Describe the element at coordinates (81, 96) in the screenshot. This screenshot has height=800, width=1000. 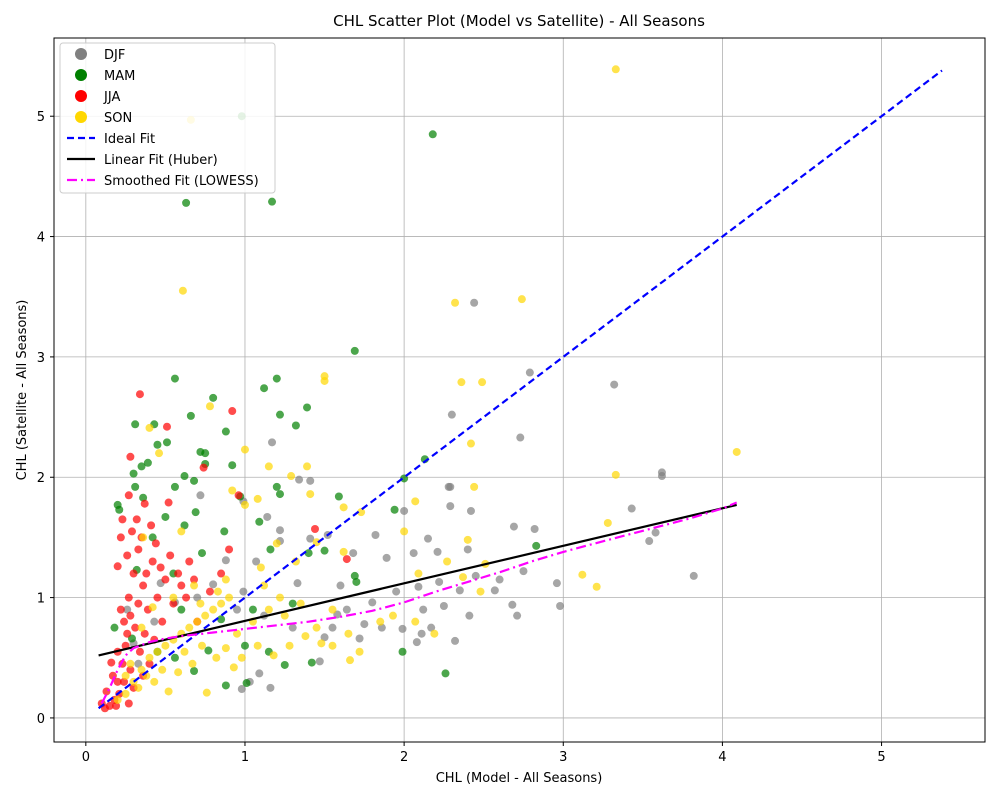
I see `legend-marker-jja` at that location.